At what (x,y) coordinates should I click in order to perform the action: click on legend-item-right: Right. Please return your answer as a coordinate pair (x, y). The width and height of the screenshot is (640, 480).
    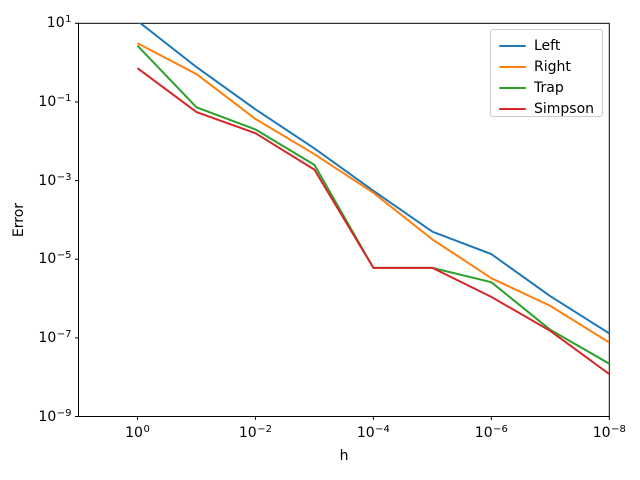
    Looking at the image, I should click on (546, 66).